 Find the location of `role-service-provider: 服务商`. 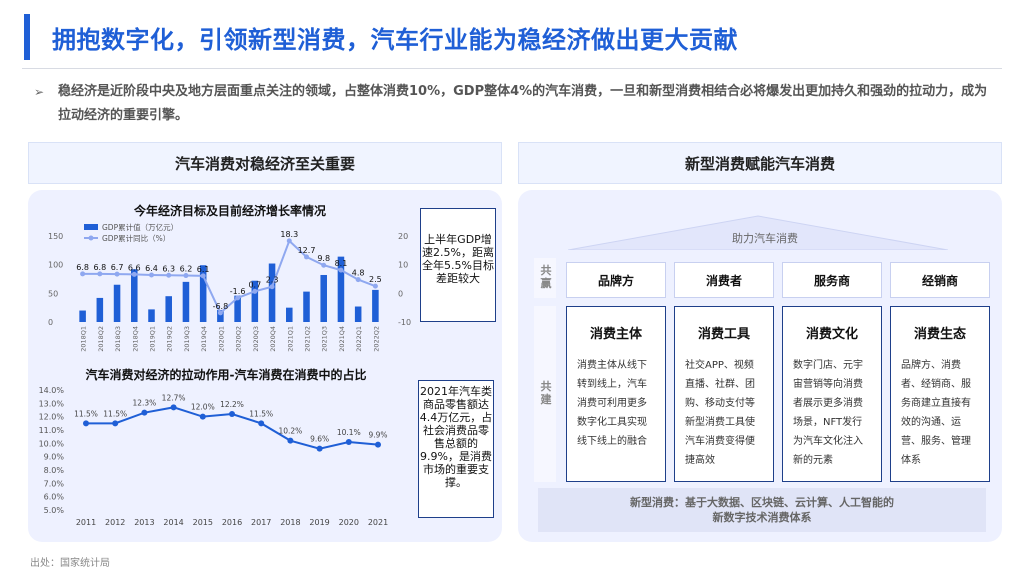

role-service-provider: 服务商 is located at coordinates (832, 280).